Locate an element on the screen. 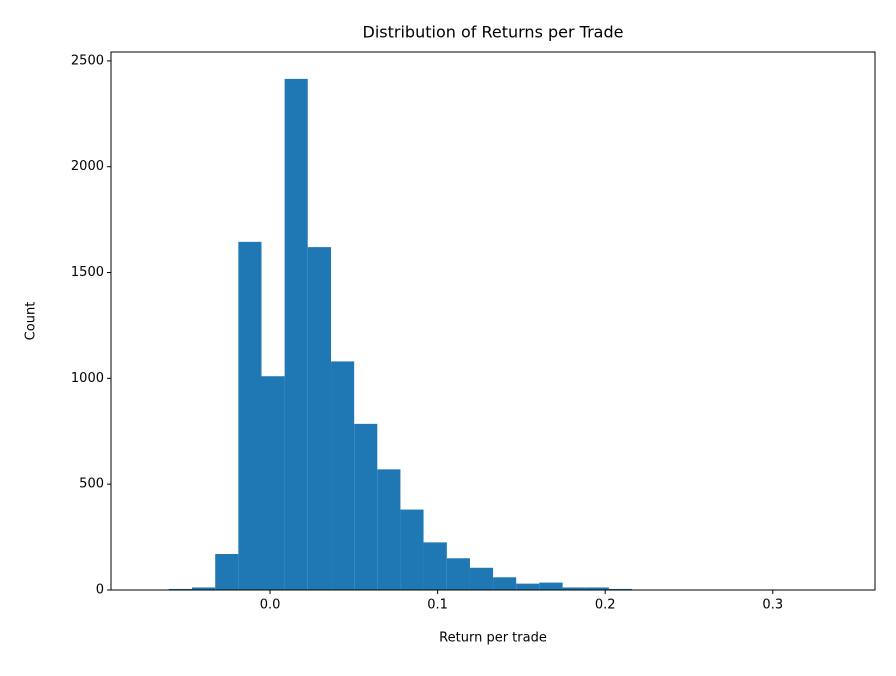  x-tick-label: 0.3 is located at coordinates (772, 605).